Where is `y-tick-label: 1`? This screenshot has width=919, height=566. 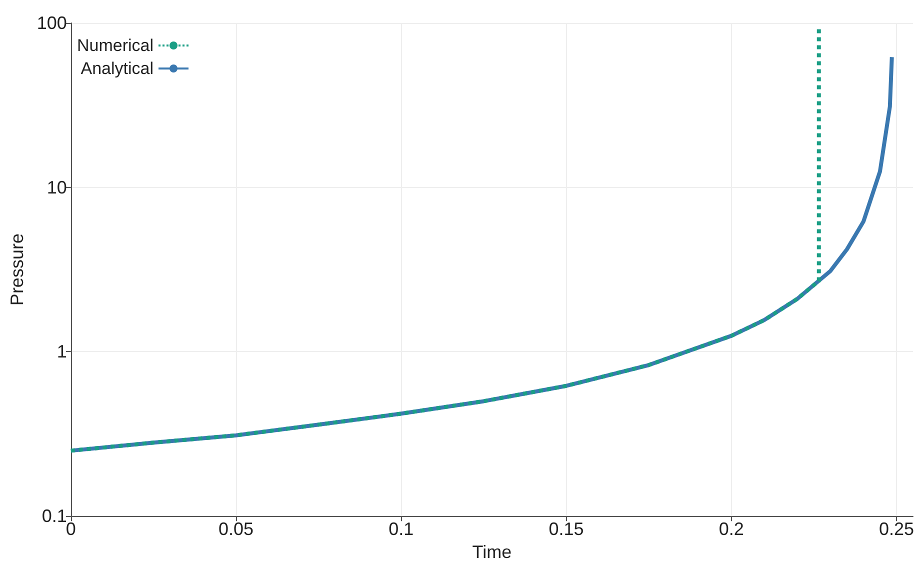 y-tick-label: 1 is located at coordinates (61, 352).